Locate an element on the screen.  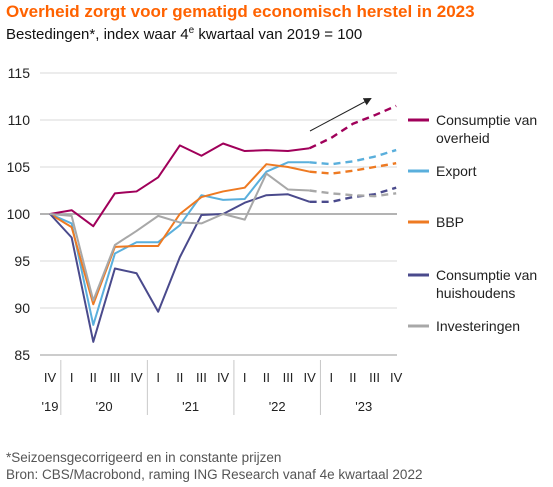
subtitle-pre: Bestedingen*, index waar 4 is located at coordinates (97, 34).